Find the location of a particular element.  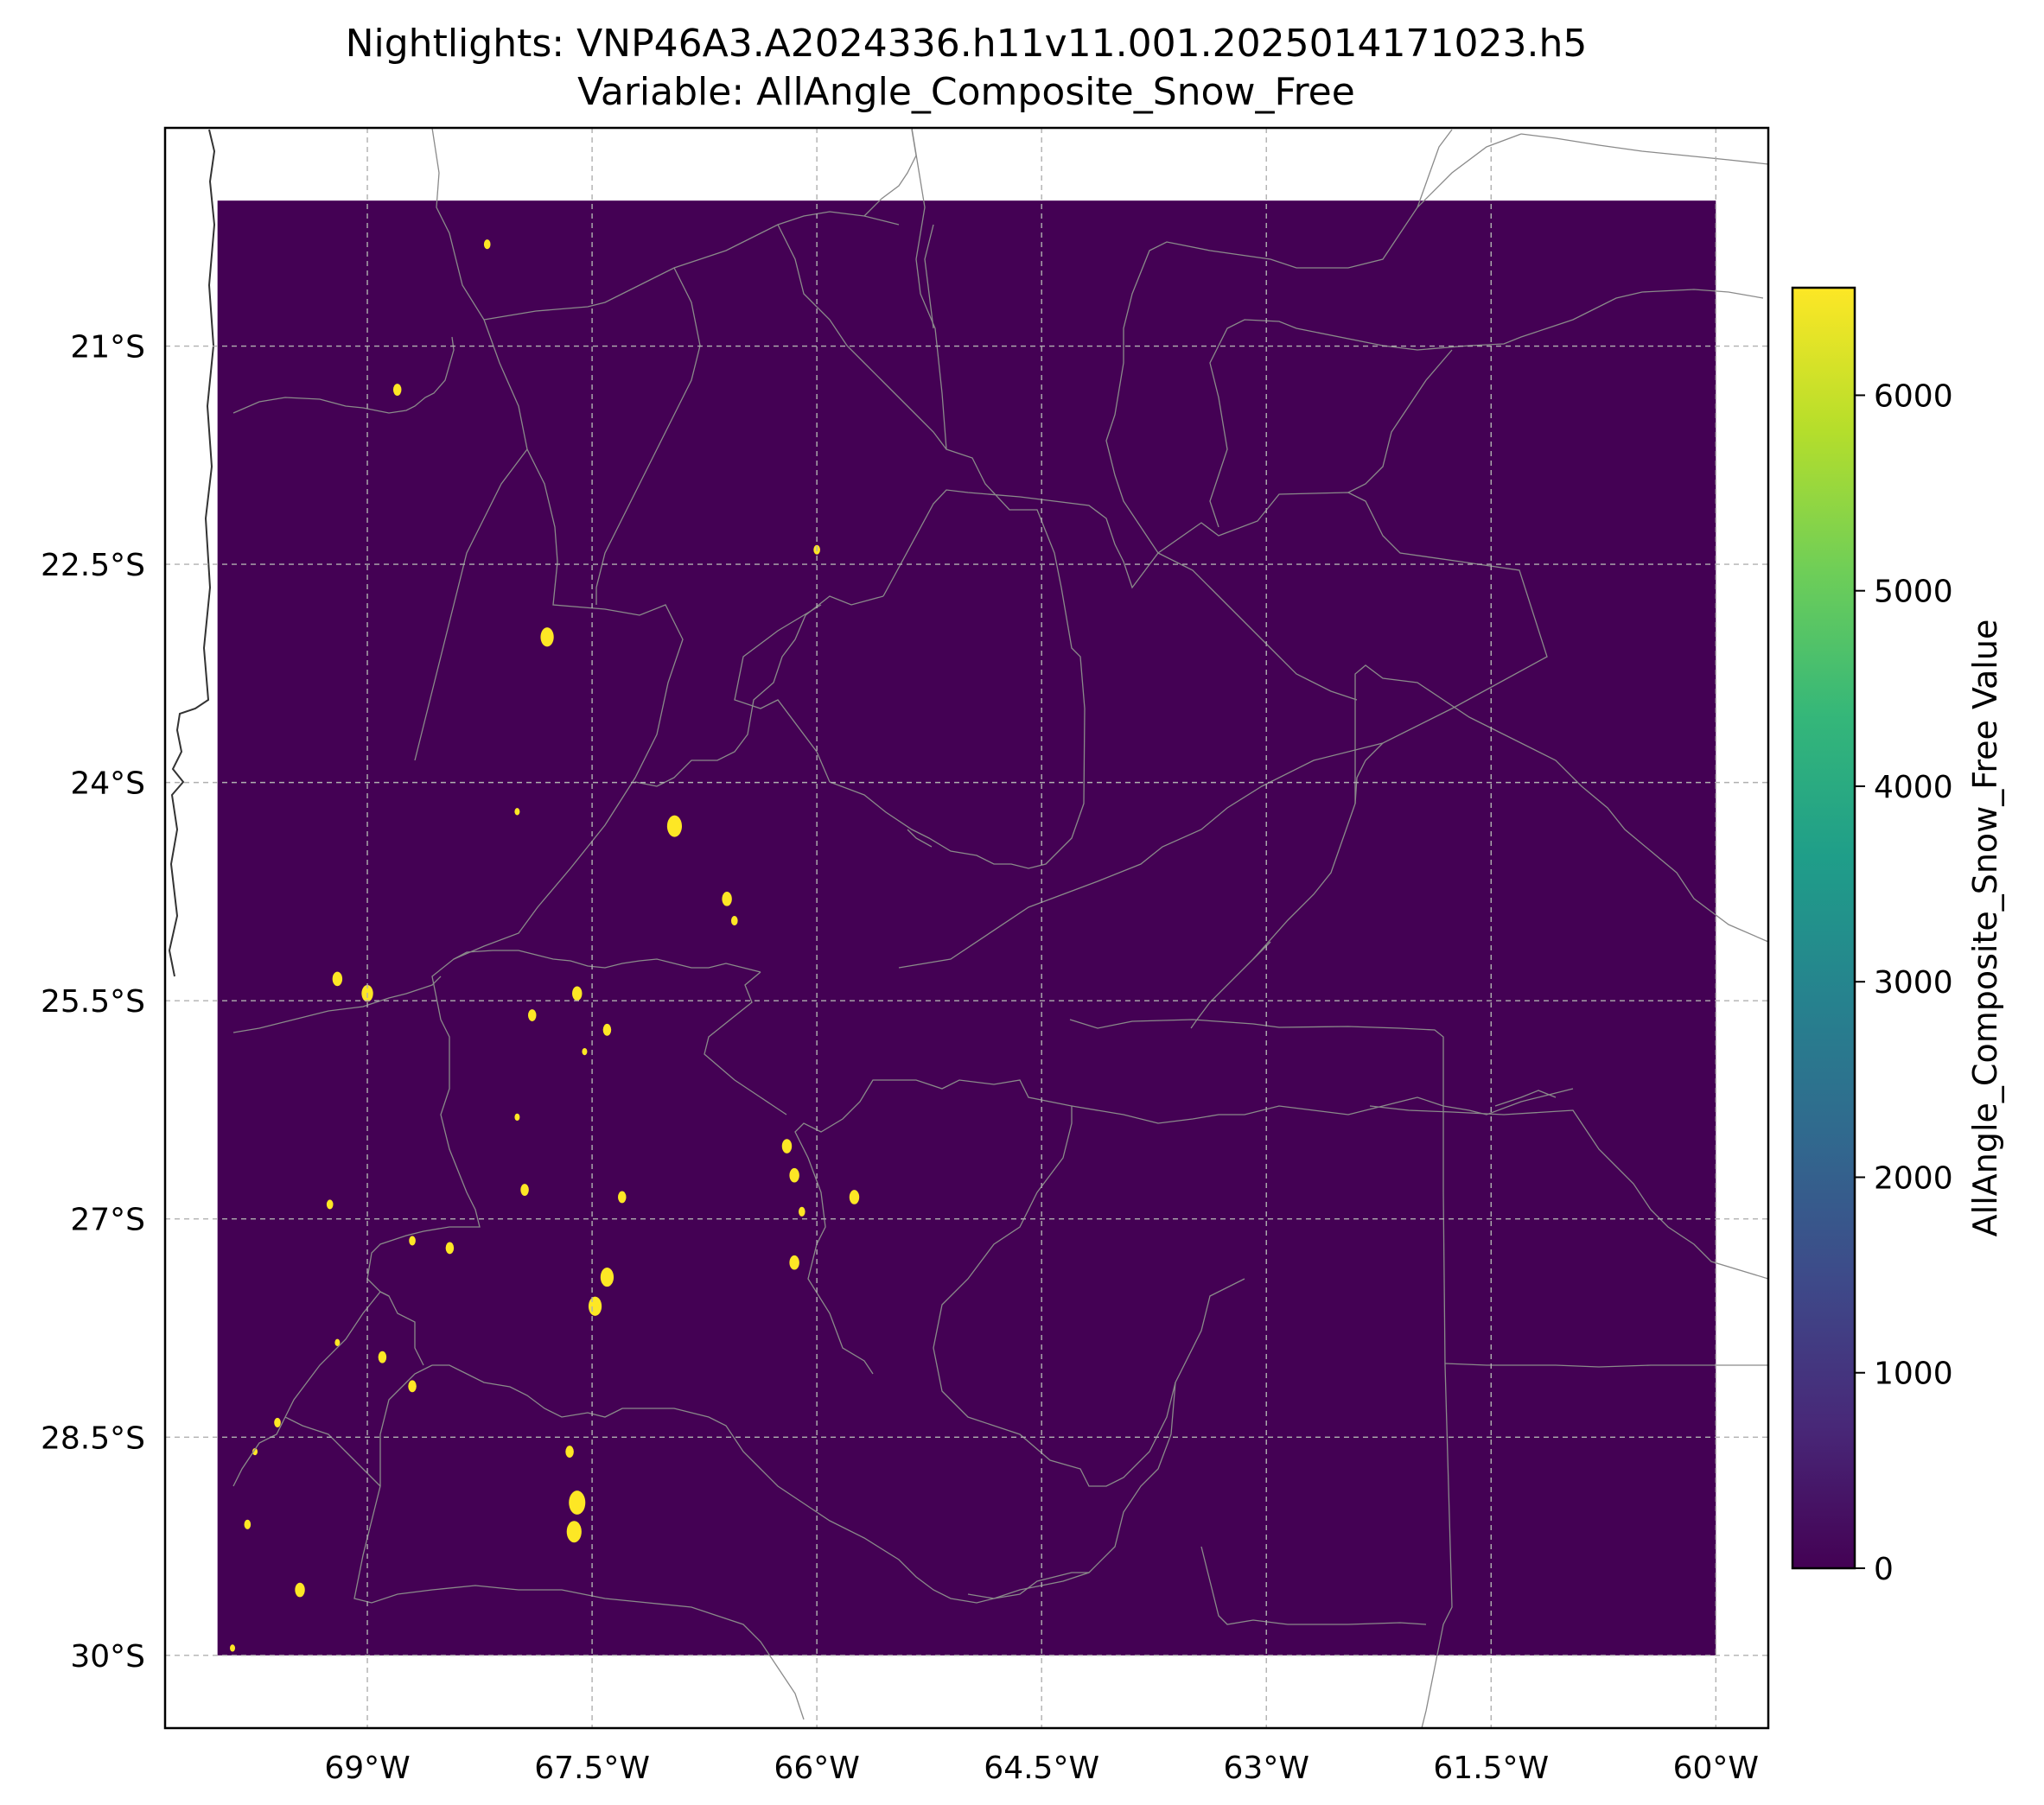

coastline is located at coordinates (192, 553).